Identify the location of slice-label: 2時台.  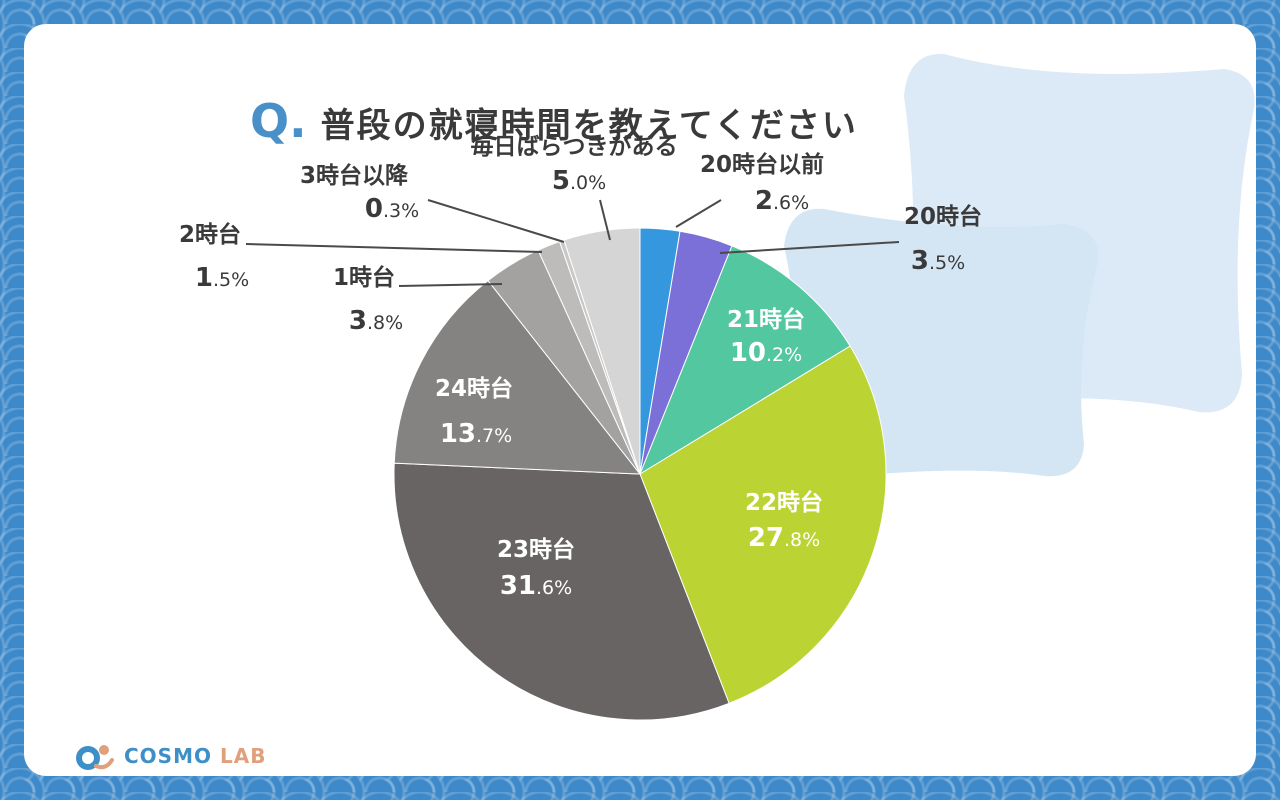
(210, 234).